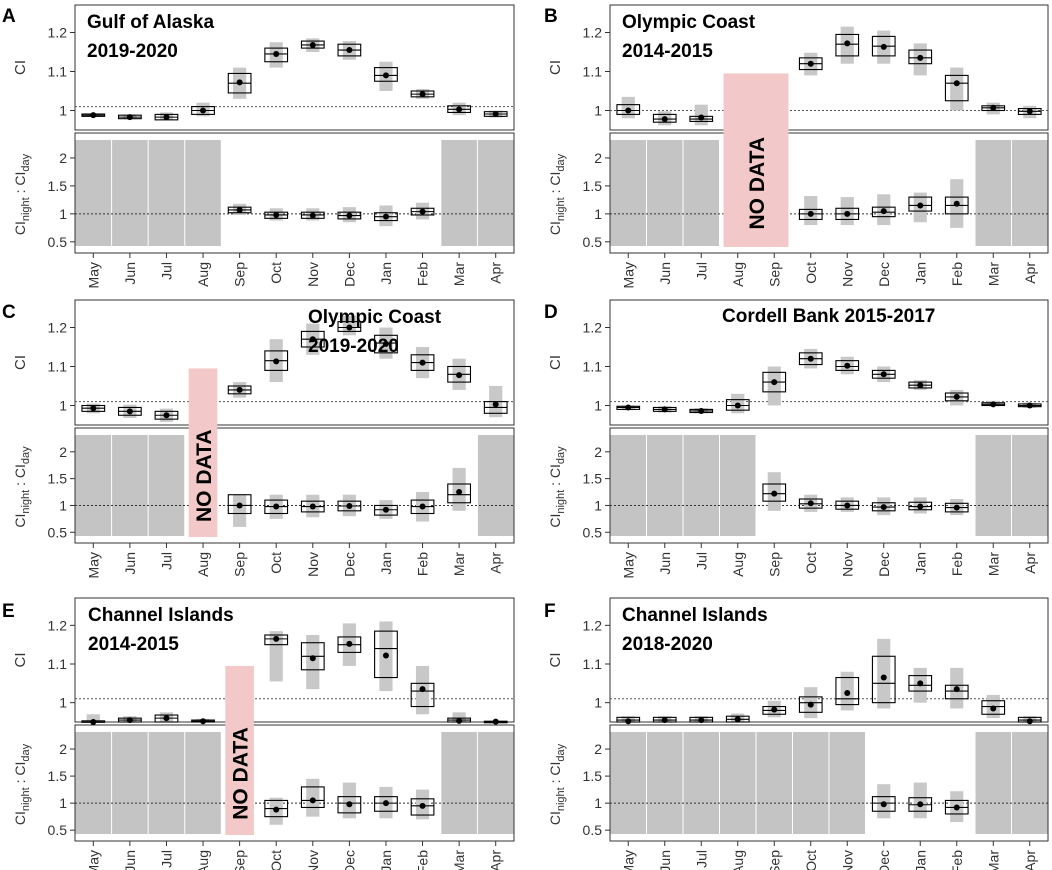  I want to click on ratio-box-oct, so click(810, 210).